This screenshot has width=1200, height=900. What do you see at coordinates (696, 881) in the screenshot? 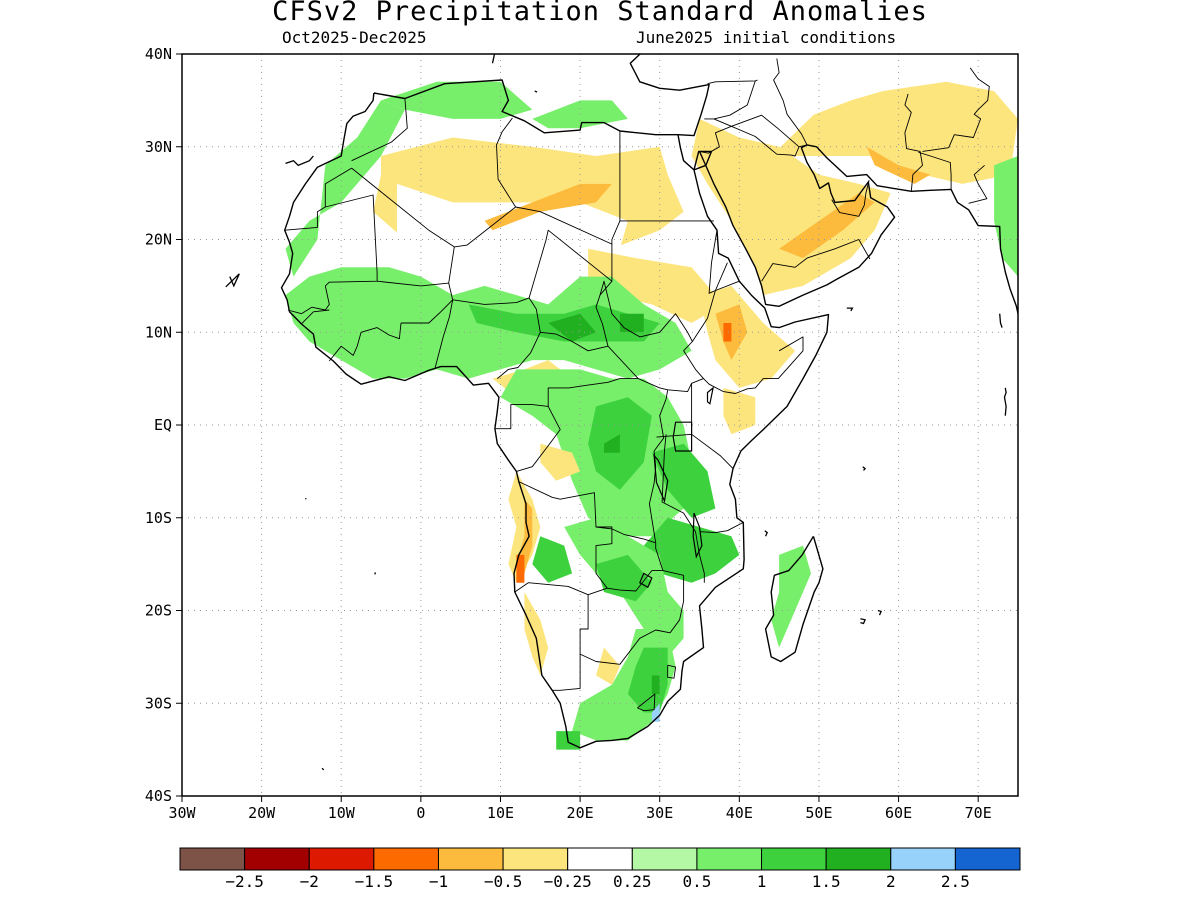
I see `legend-label: 0.5` at bounding box center [696, 881].